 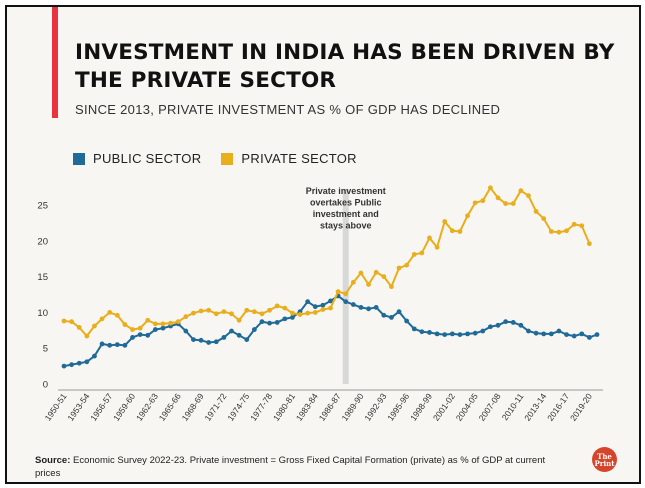 What do you see at coordinates (79, 158) in the screenshot?
I see `legend-swatch-public` at bounding box center [79, 158].